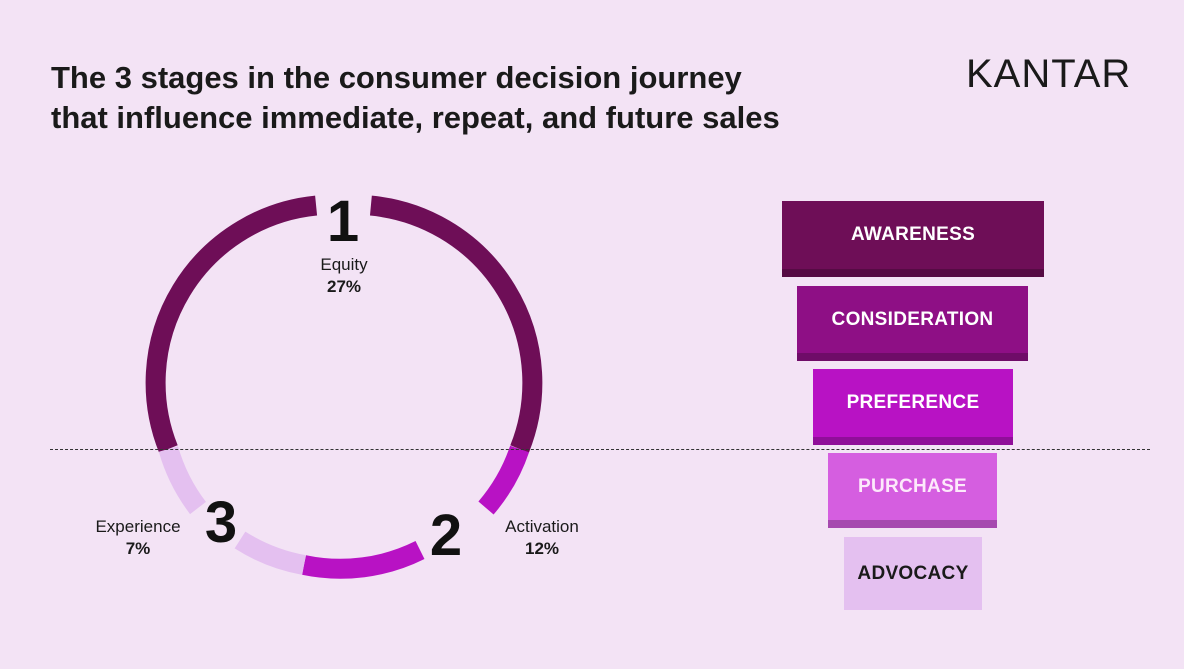  Describe the element at coordinates (344, 276) in the screenshot. I see `stage-1-label: Equity 27%` at that location.